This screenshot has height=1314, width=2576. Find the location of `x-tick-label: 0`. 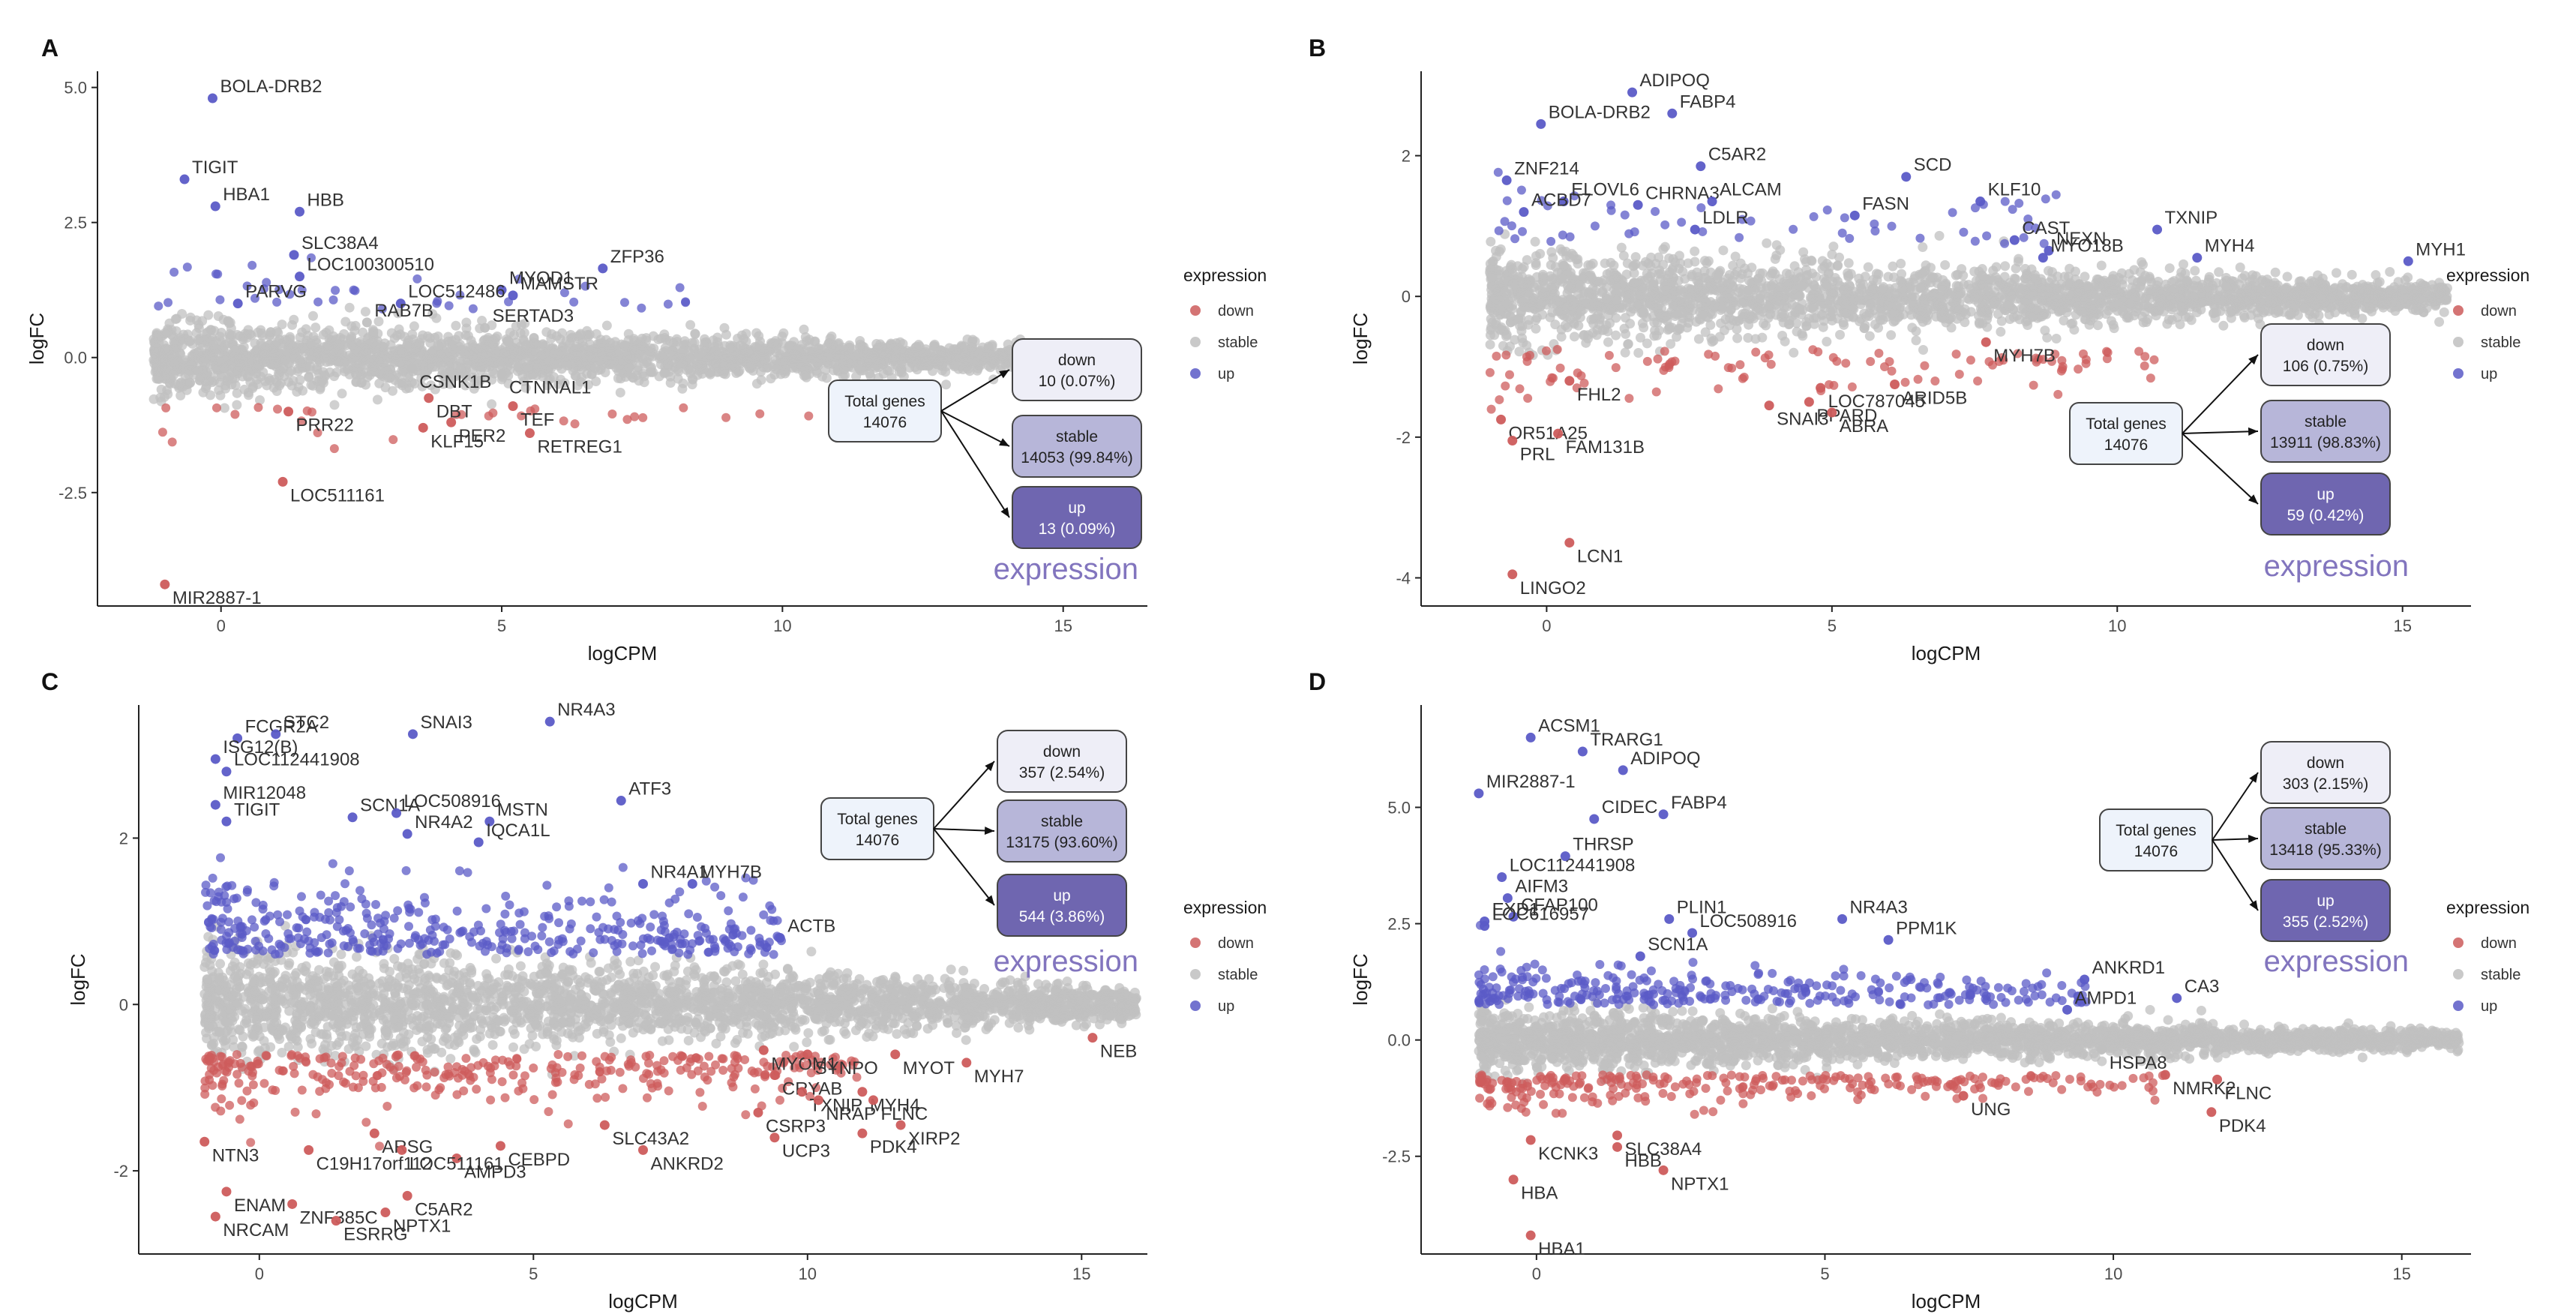

x-tick-label: 0 is located at coordinates (222, 625).